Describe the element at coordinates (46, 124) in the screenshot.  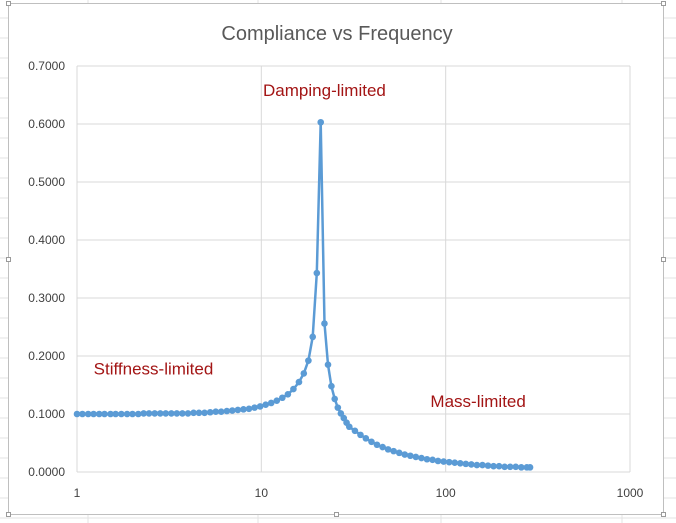
I see `y-tick-label: 0.6000` at that location.